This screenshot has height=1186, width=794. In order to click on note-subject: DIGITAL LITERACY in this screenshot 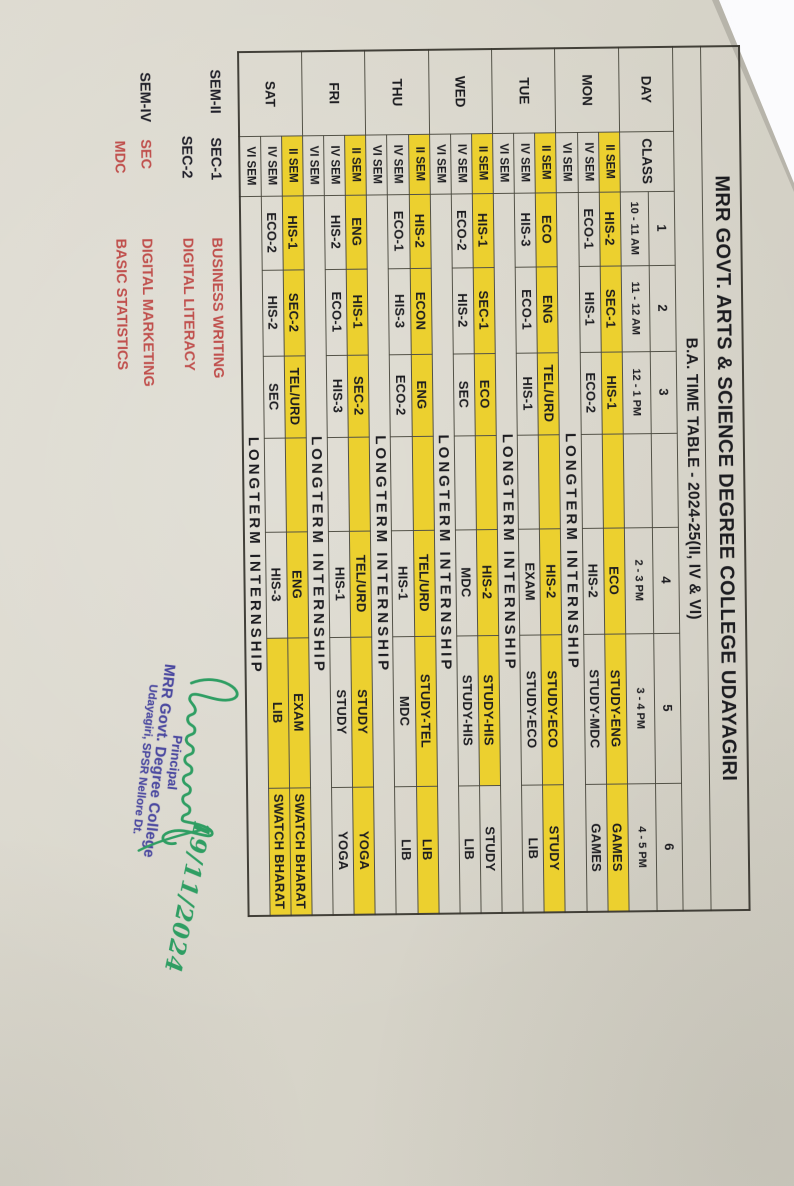, I will do `click(188, 304)`.